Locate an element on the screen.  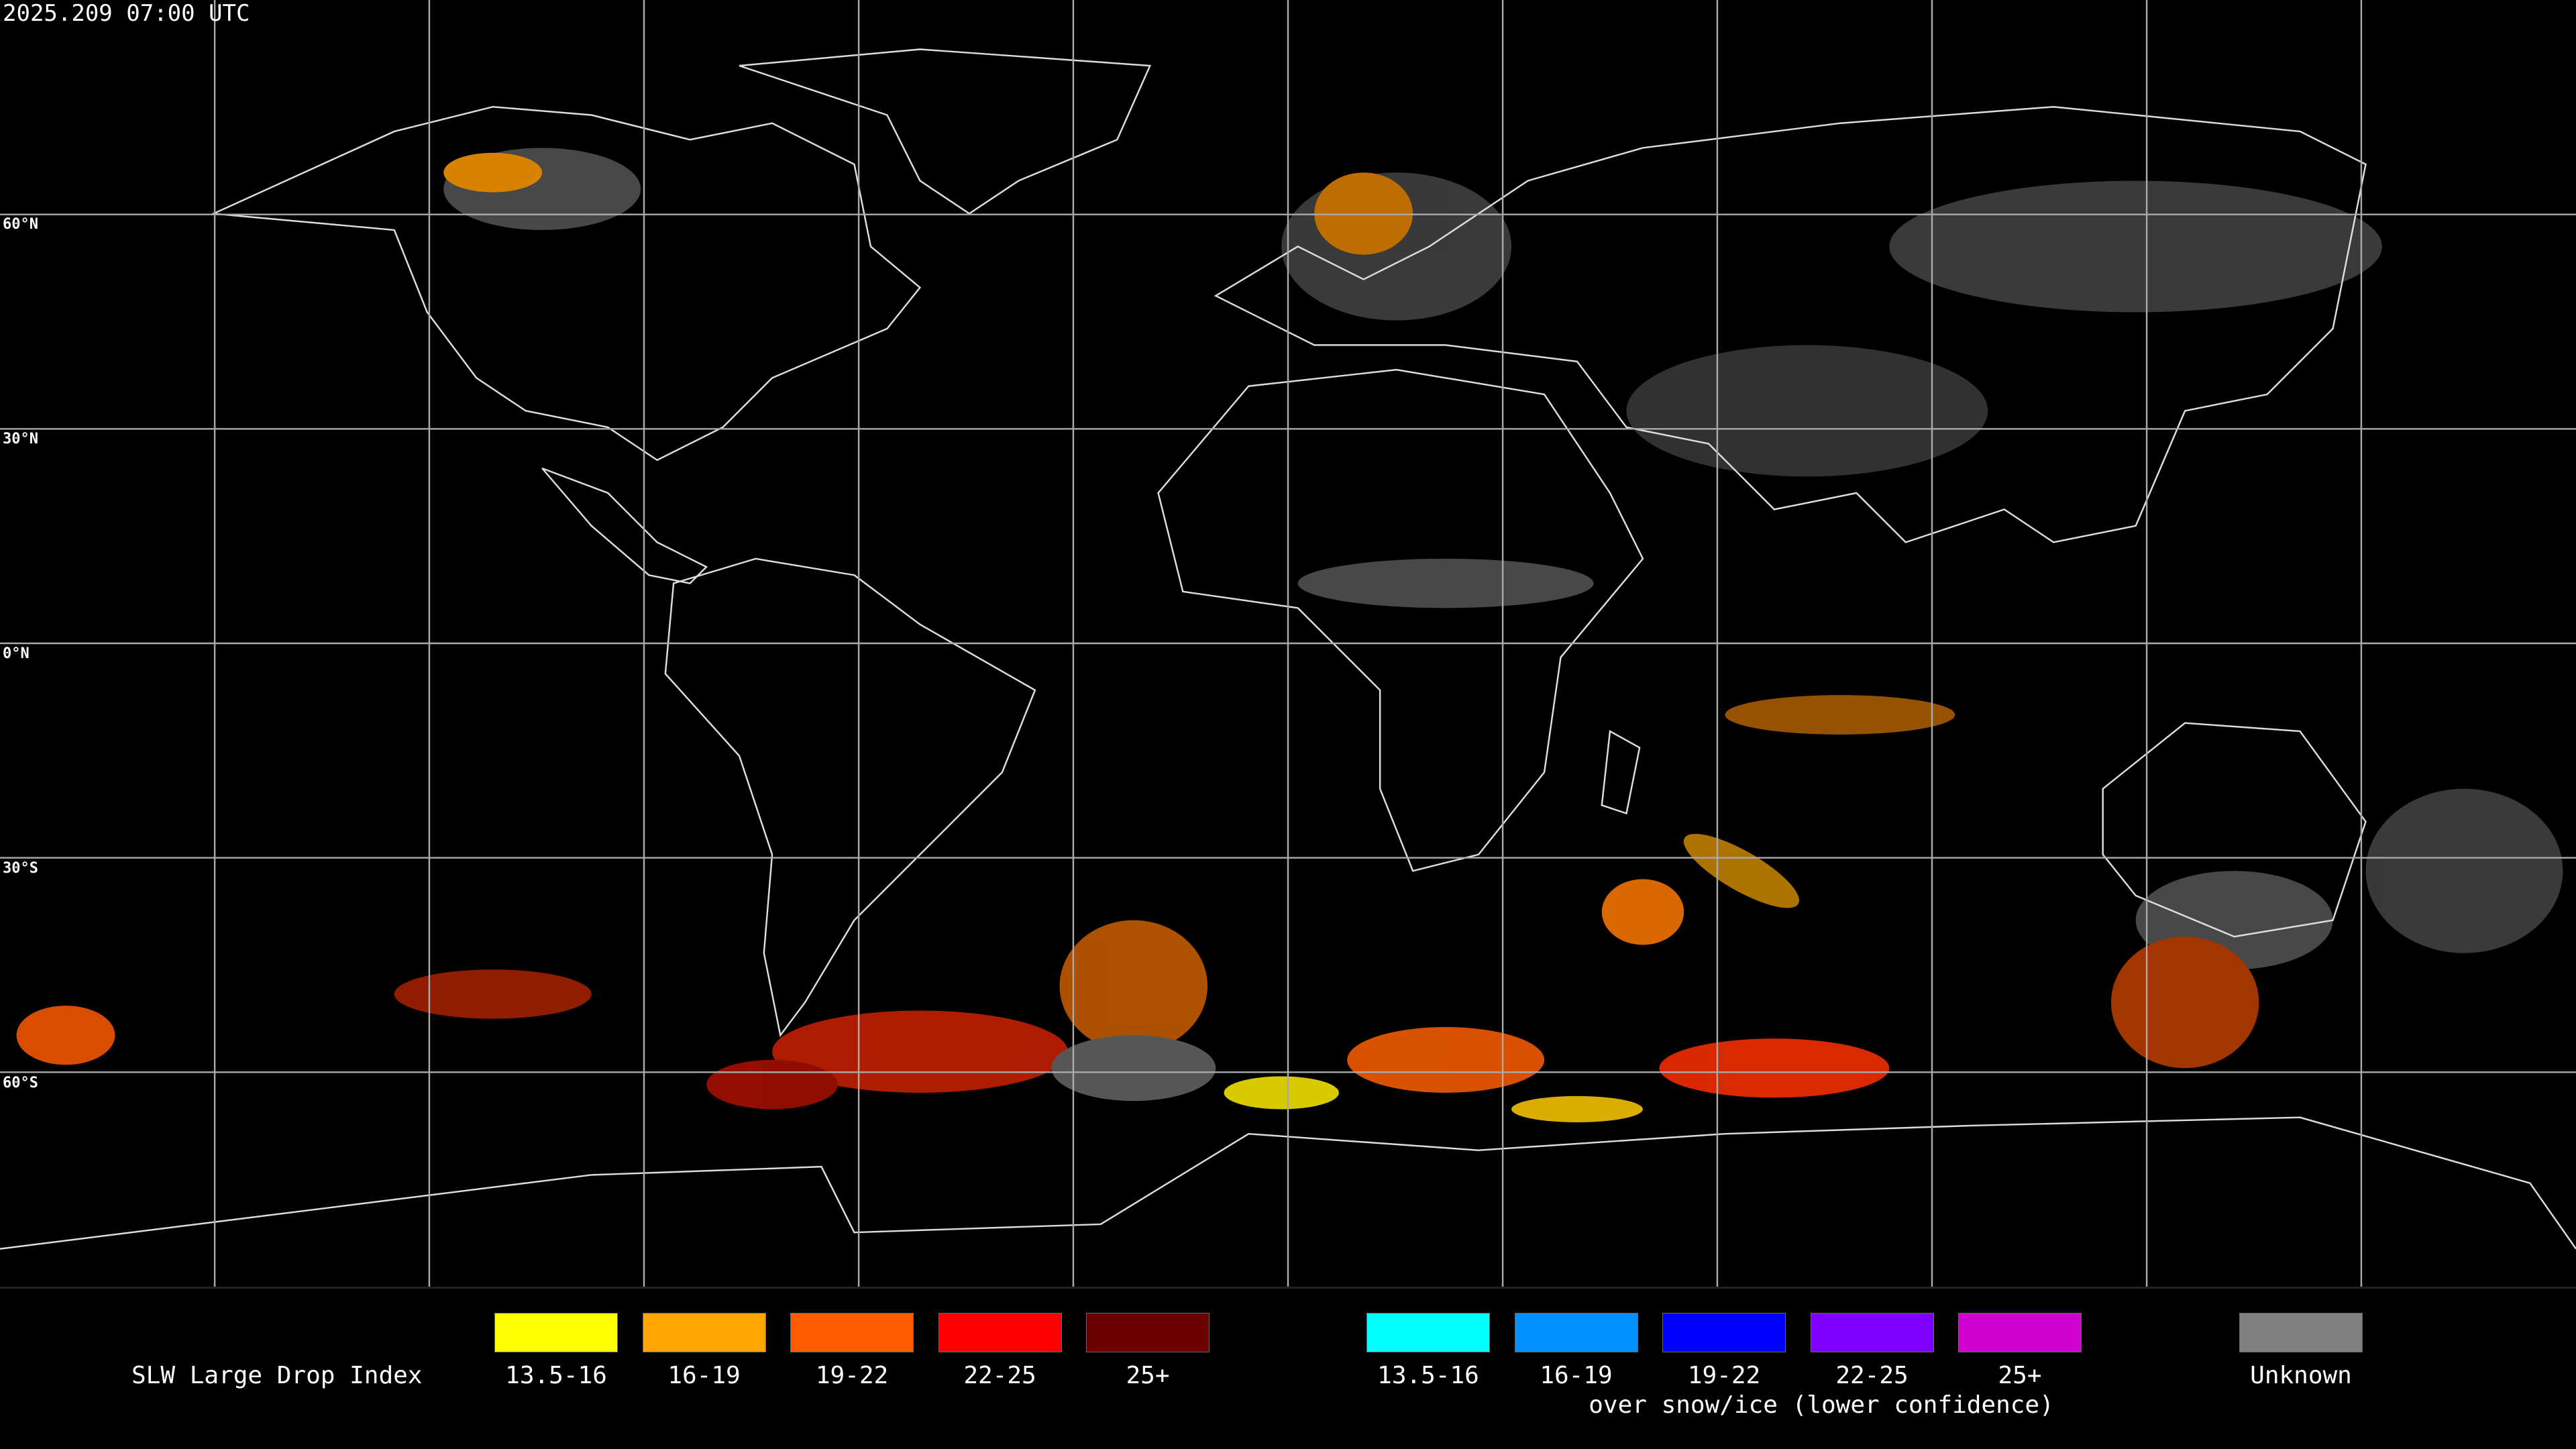
legend-title: SLW Large Drop Index is located at coordinates (277, 1375).